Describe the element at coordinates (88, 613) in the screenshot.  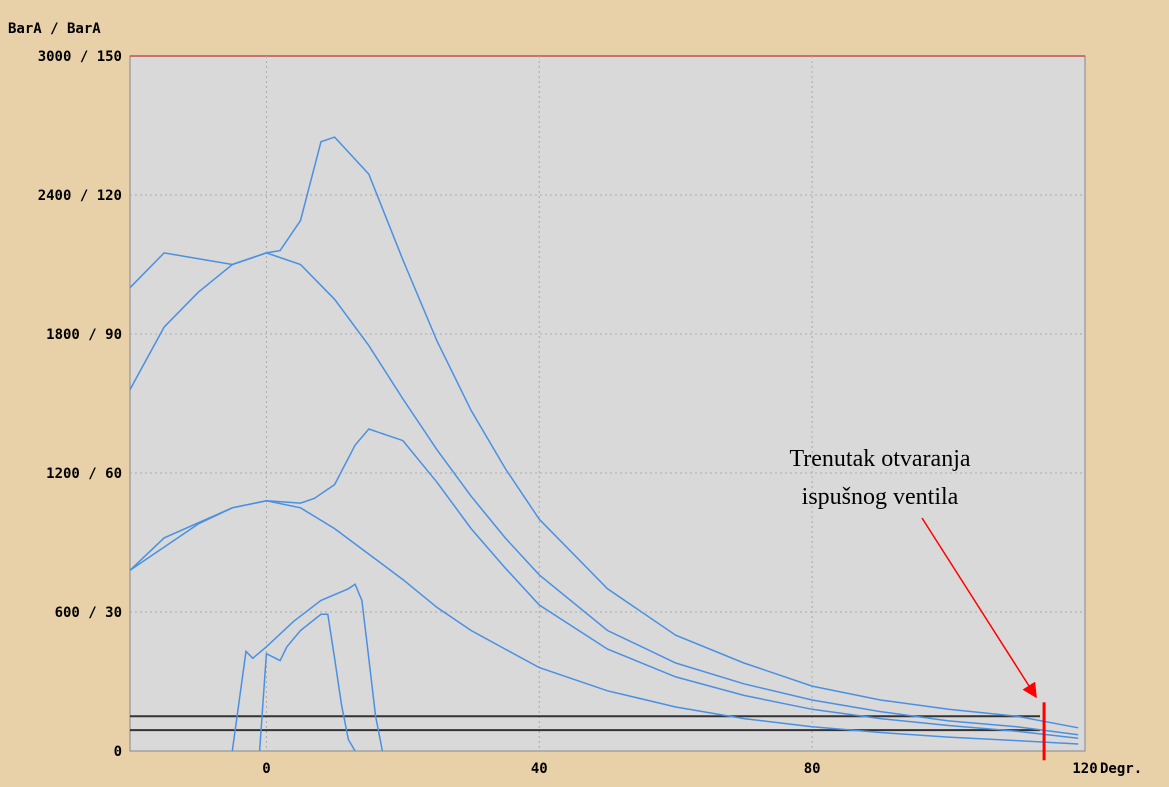
I see `y-tick-label: 600 / 30` at that location.